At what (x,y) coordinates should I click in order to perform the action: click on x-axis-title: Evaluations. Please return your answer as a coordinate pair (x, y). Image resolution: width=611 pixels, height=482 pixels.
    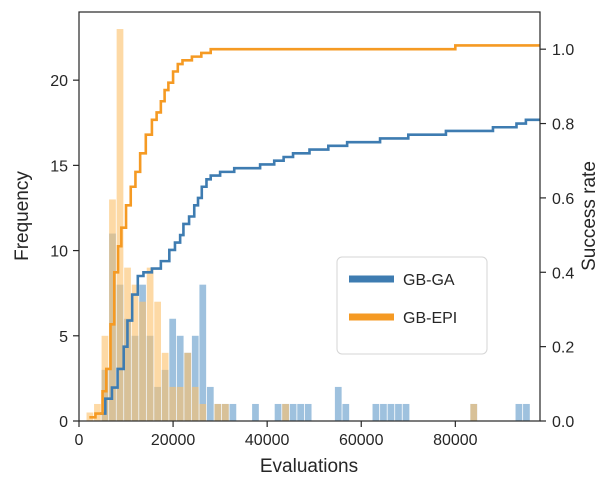
    Looking at the image, I should click on (309, 466).